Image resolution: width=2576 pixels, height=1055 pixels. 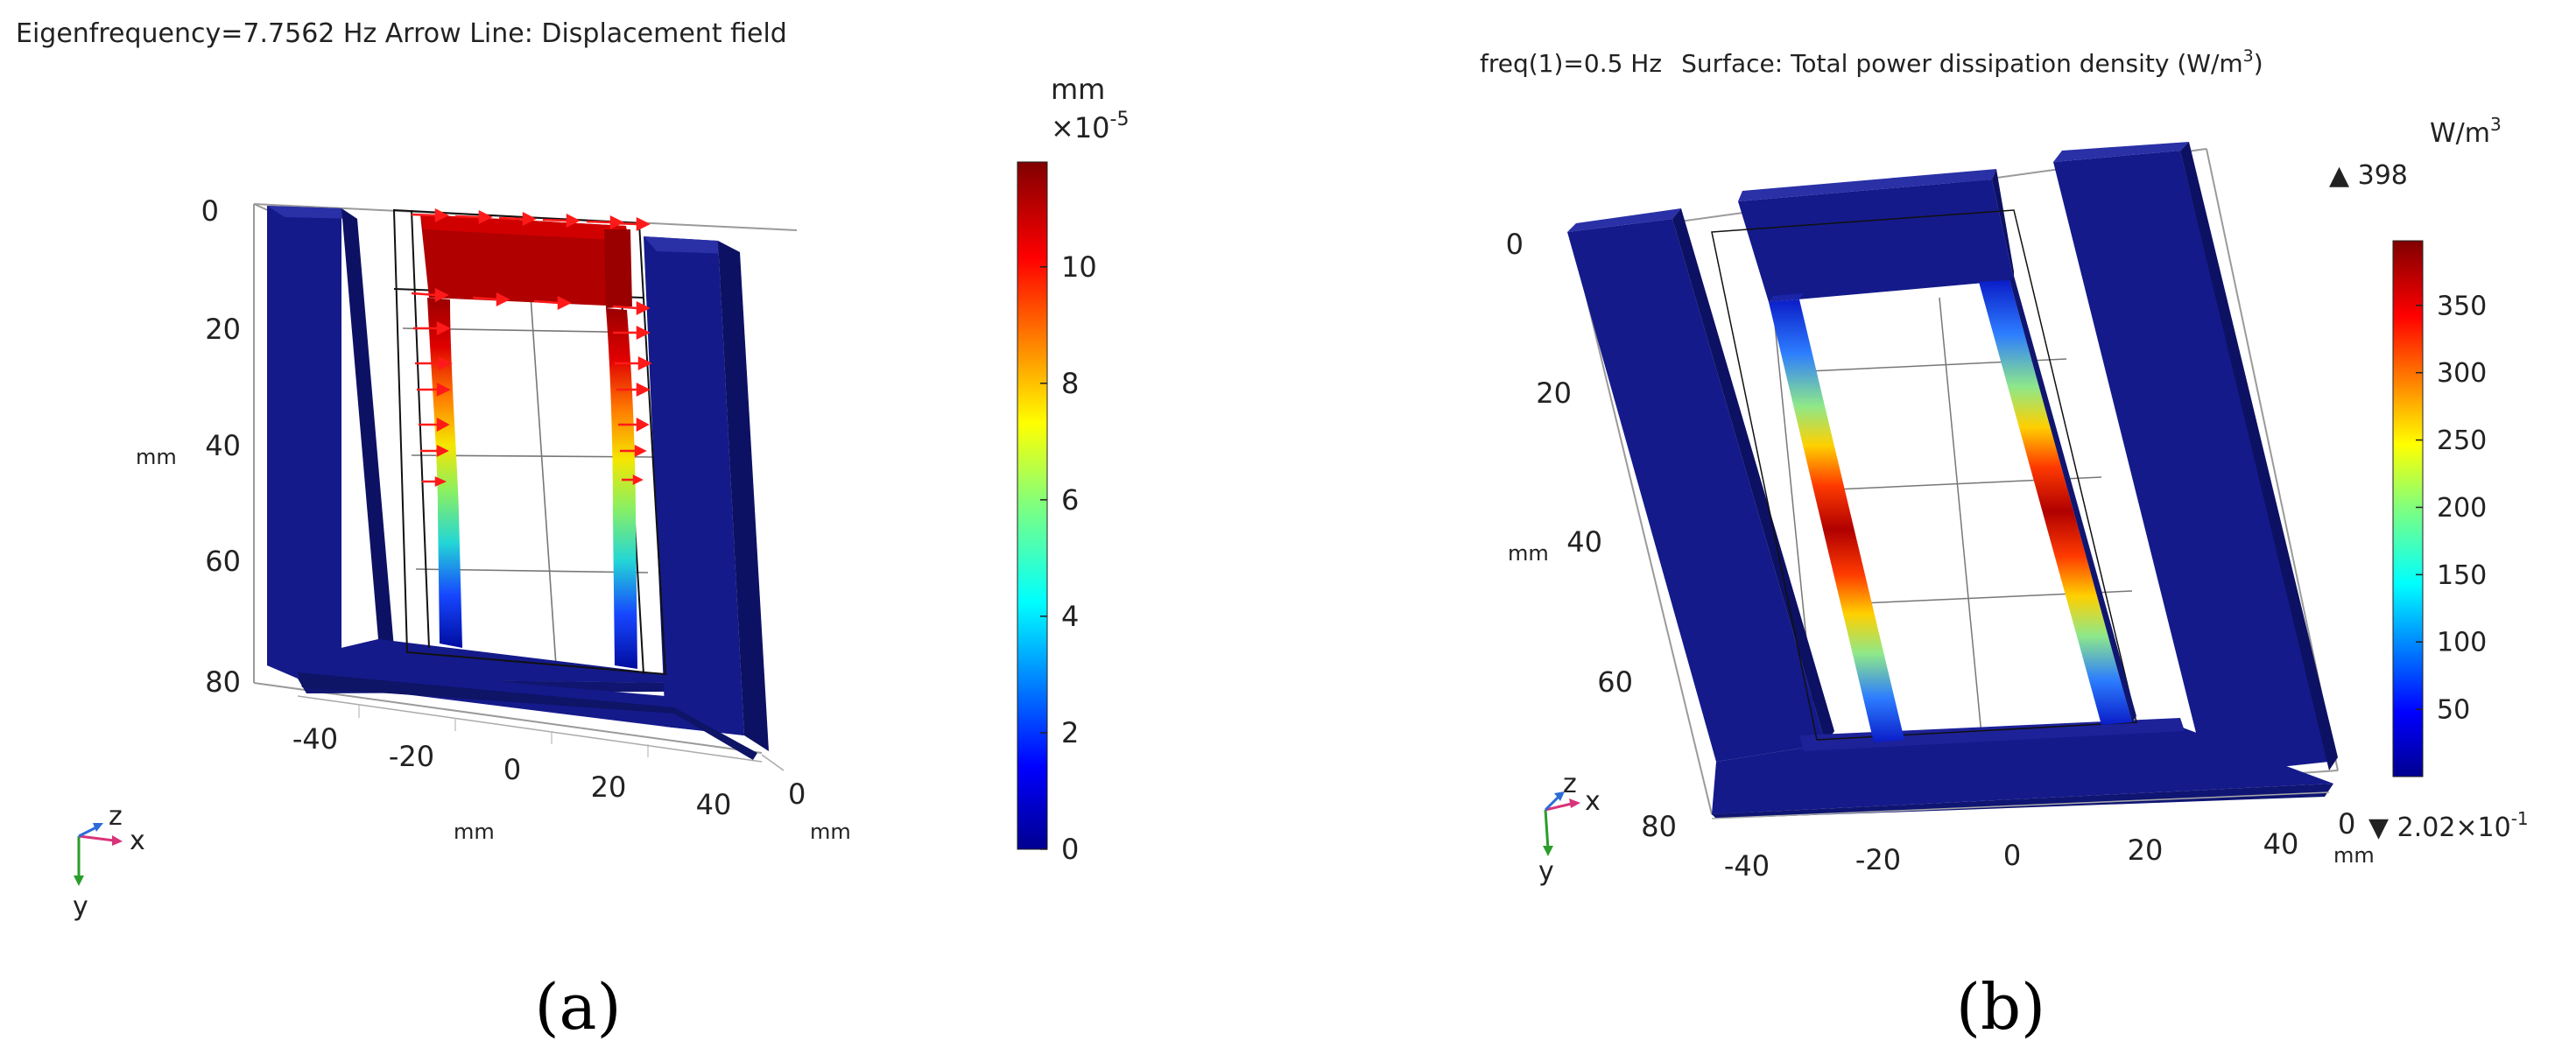 I want to click on colorbar-min-label: ▼ 2.02×10-1, so click(x=2448, y=825).